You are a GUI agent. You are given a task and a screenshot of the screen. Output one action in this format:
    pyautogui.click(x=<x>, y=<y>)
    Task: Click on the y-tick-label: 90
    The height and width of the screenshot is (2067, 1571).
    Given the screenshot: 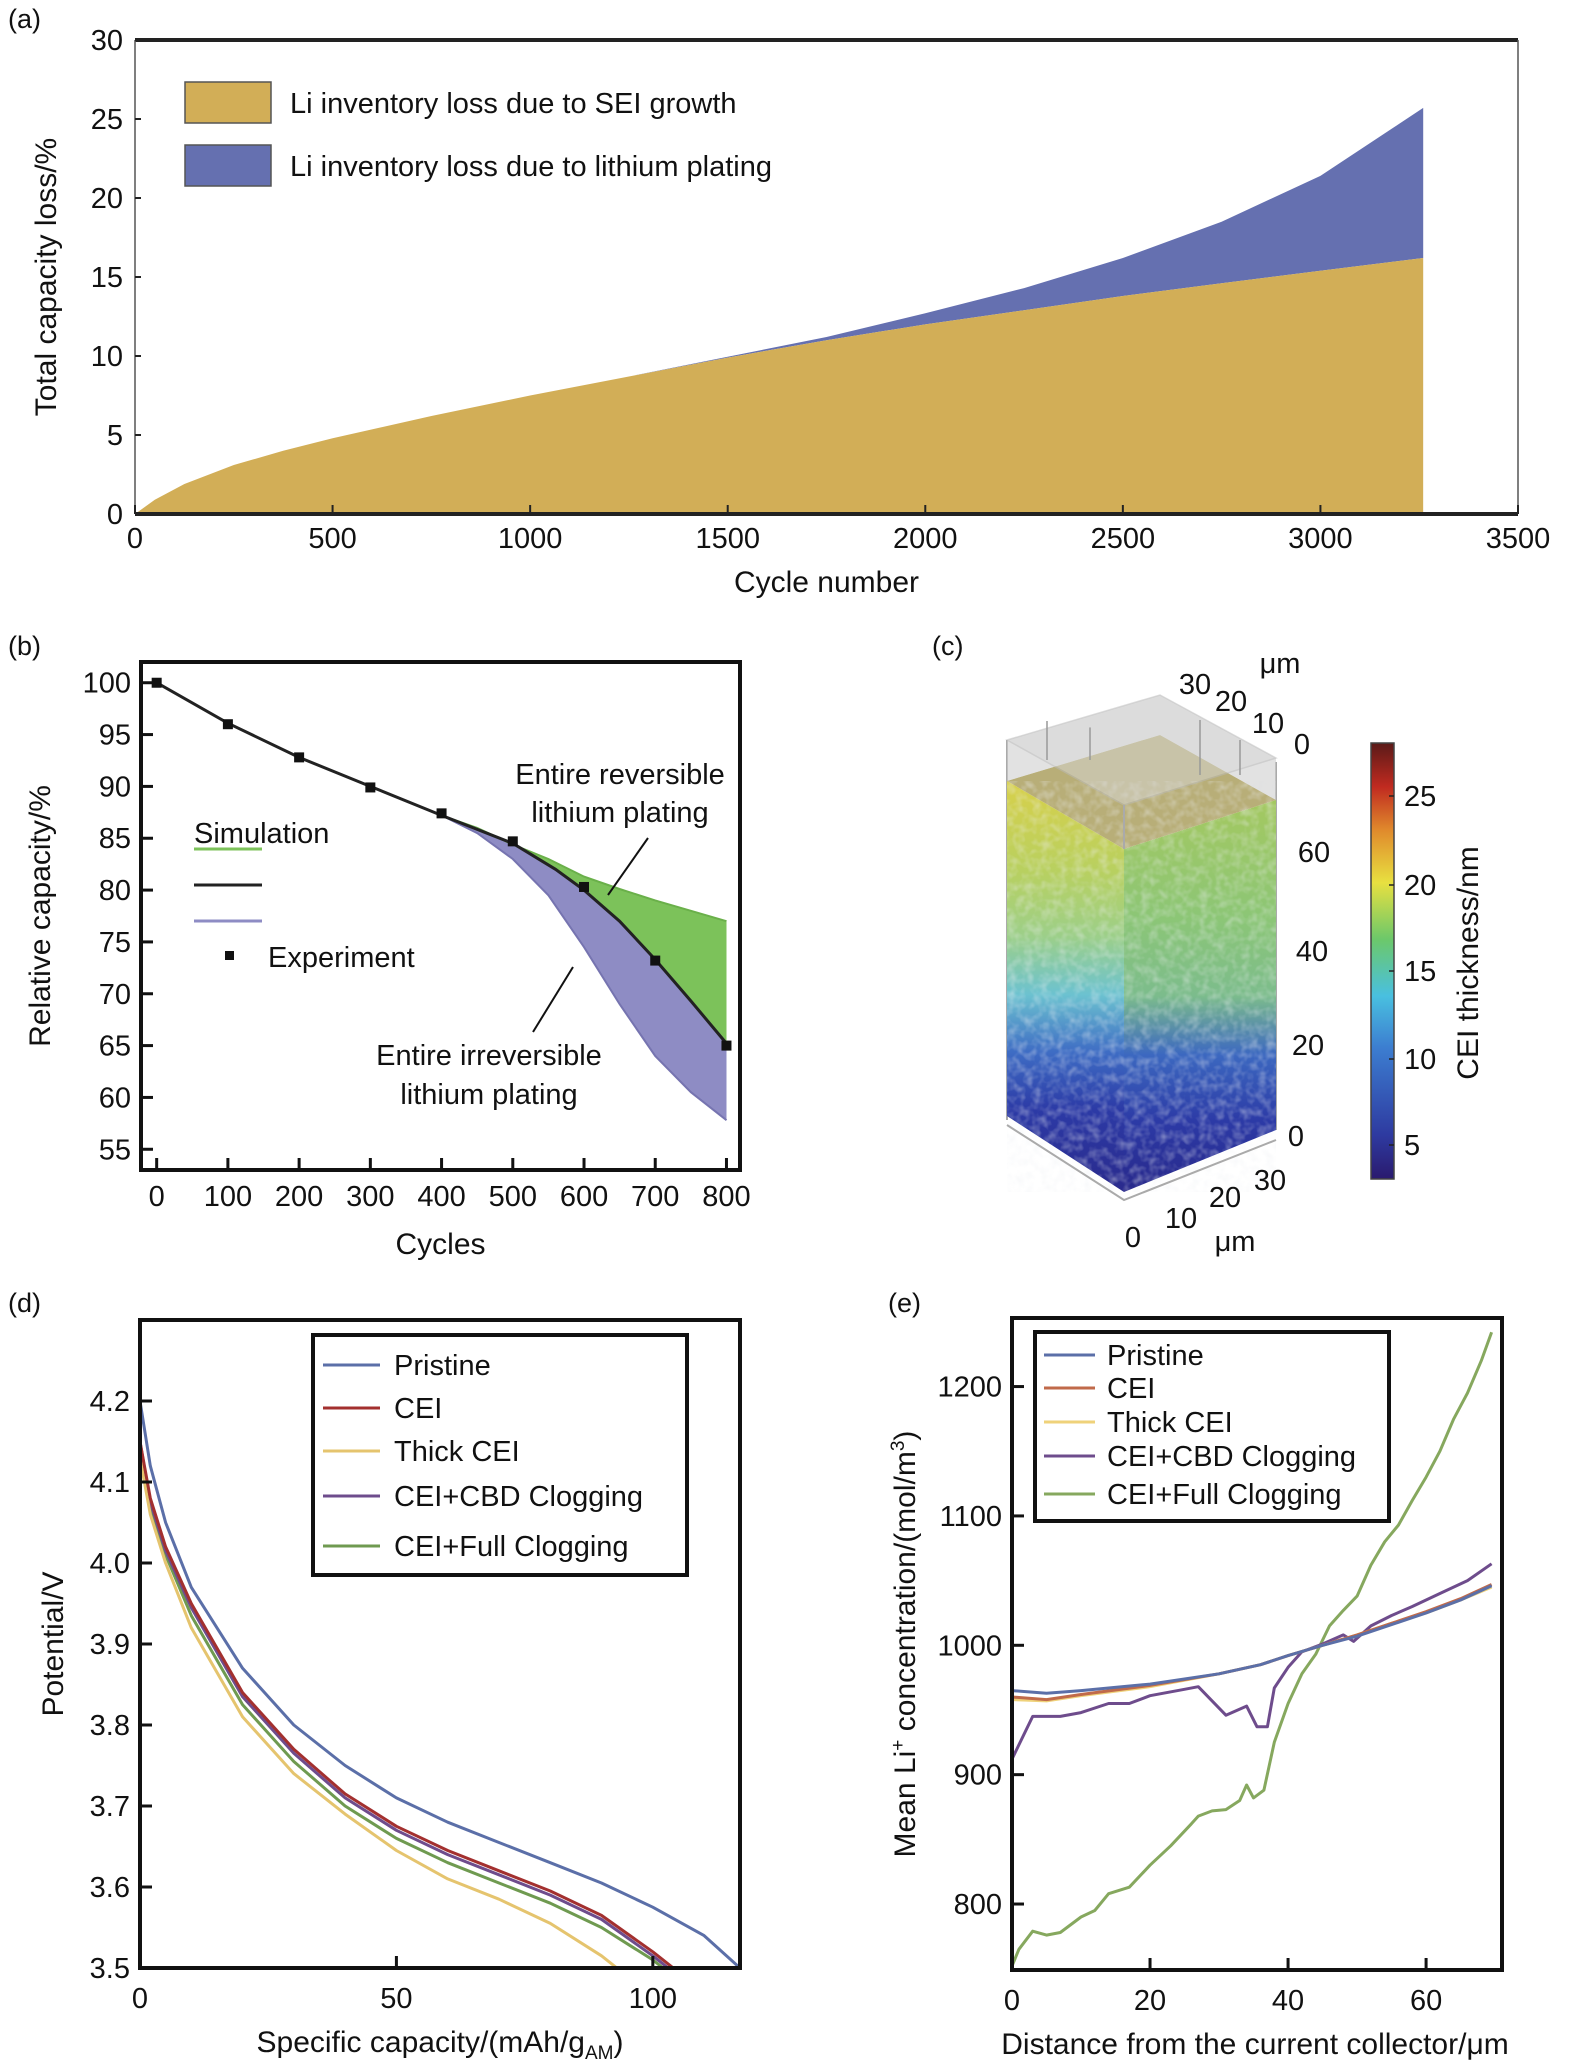 What is the action you would take?
    pyautogui.click(x=115, y=787)
    